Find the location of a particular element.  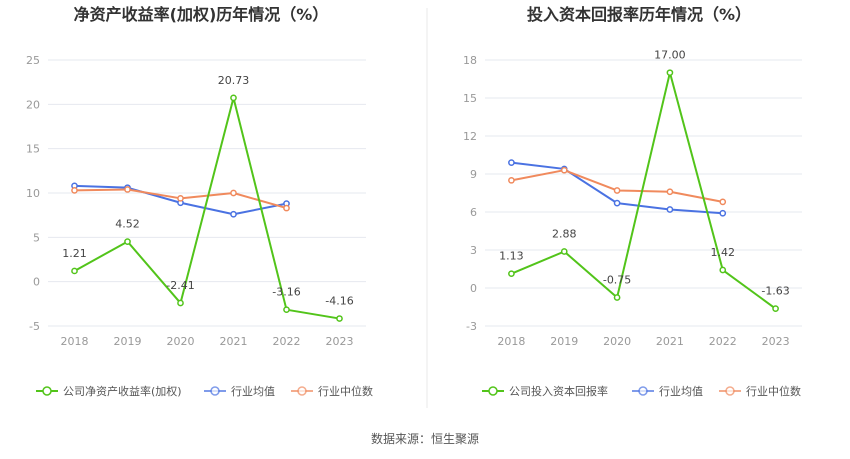

y-tick-label: 3 is located at coordinates (473, 250).